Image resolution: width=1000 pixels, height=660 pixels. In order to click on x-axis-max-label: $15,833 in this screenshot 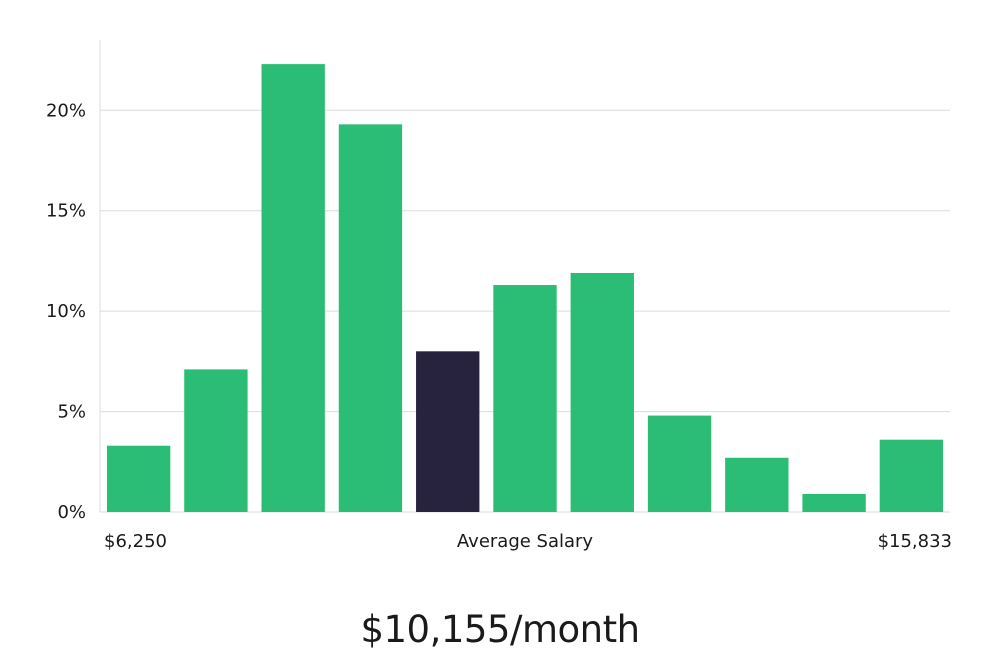, I will do `click(915, 541)`.